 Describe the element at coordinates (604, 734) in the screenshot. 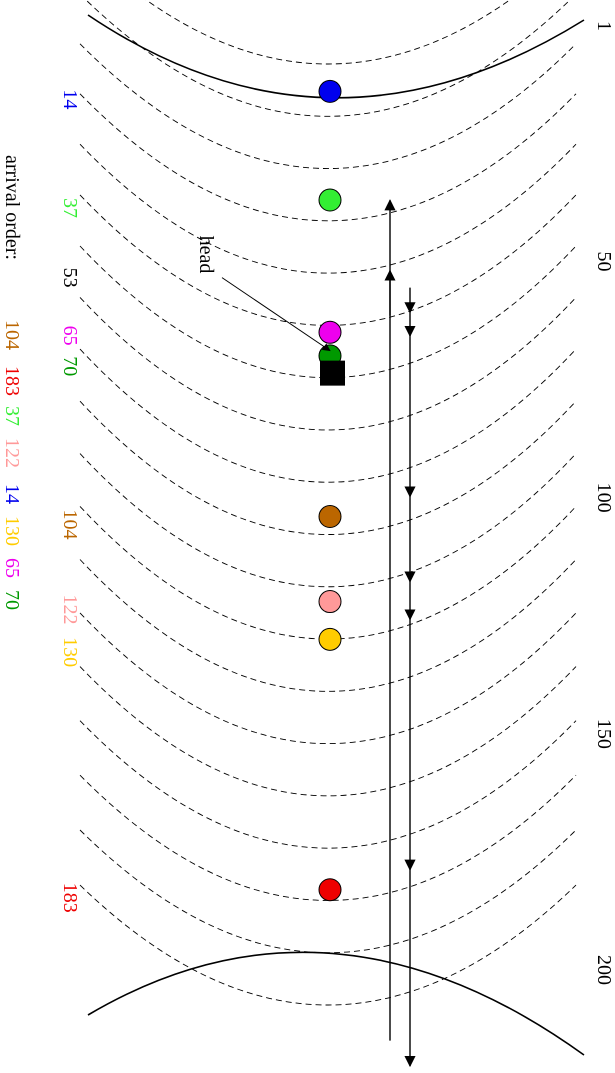

I see `scale-tick-label: 150` at that location.